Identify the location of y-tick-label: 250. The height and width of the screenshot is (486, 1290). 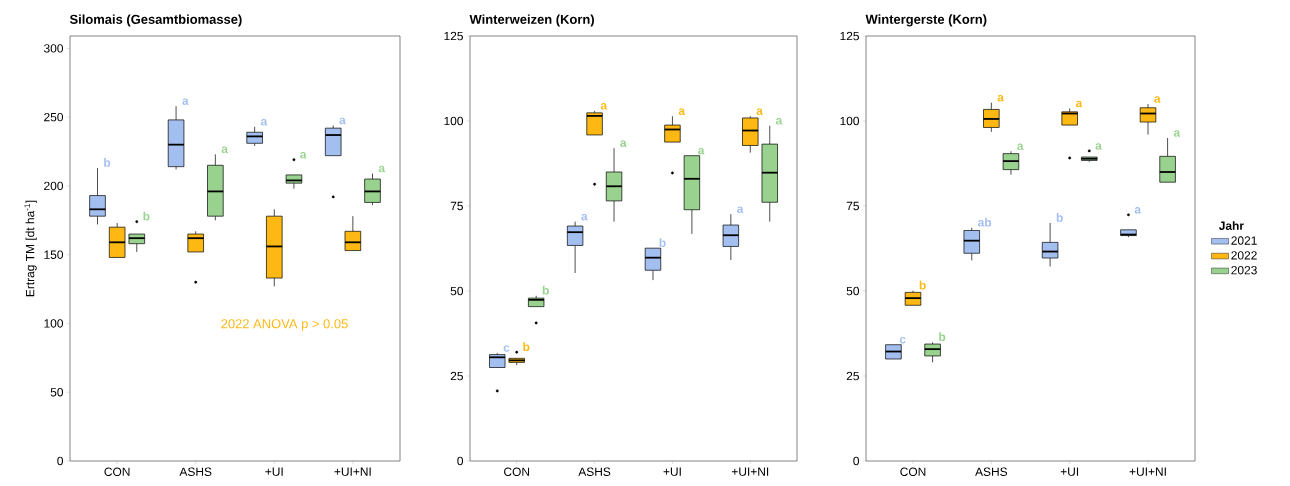
(54, 117).